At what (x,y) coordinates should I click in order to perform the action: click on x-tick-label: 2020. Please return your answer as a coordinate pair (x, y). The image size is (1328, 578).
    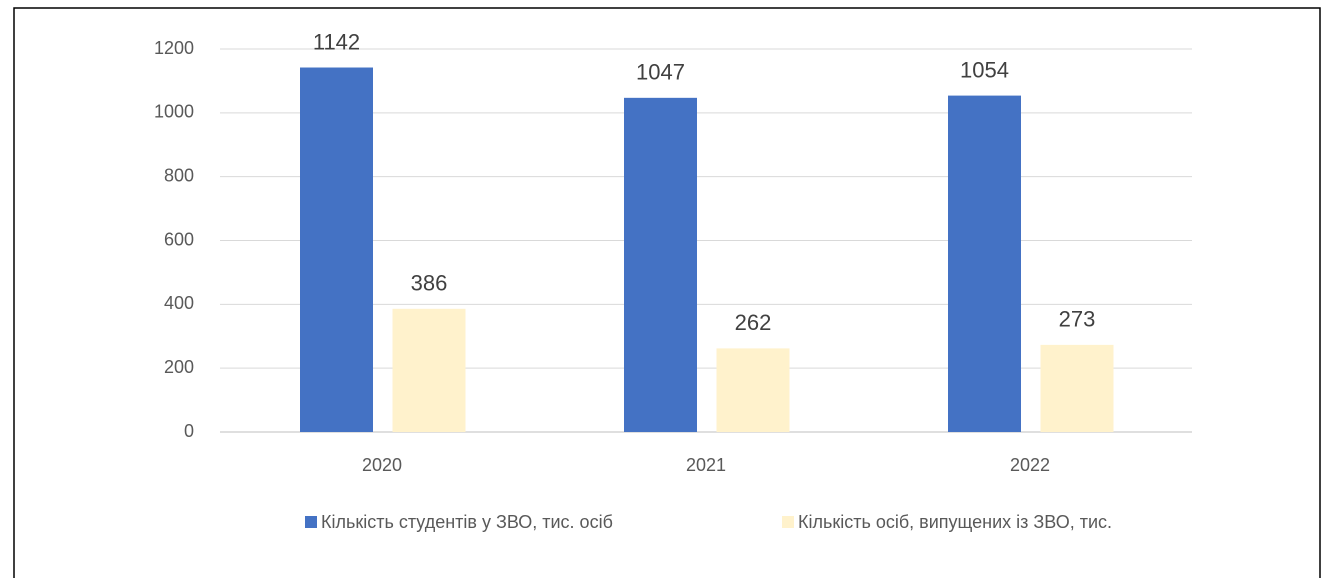
    Looking at the image, I should click on (382, 465).